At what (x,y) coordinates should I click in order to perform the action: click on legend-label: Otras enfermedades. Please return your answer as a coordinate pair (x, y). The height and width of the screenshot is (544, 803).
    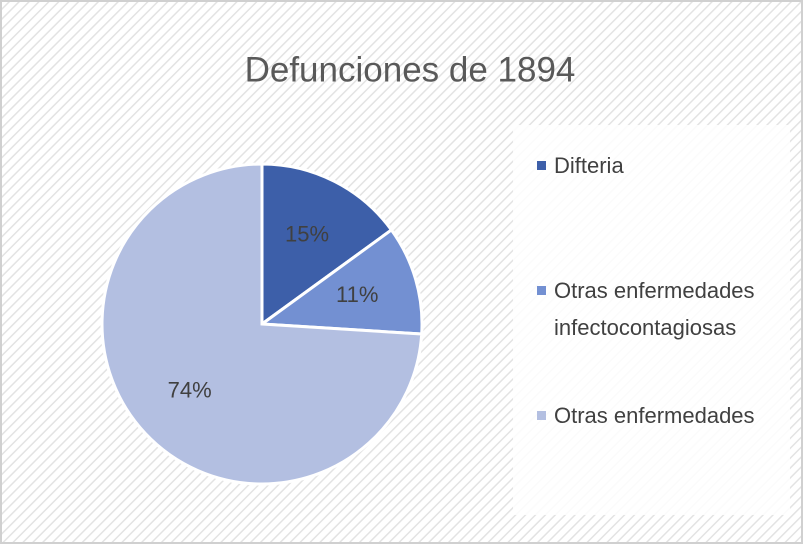
    Looking at the image, I should click on (654, 415).